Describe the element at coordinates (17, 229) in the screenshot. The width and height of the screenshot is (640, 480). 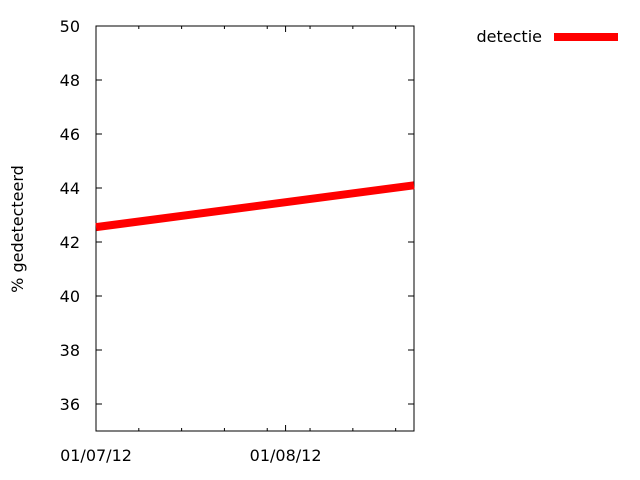
I see `y-axis-label: % gedetecteerd` at that location.